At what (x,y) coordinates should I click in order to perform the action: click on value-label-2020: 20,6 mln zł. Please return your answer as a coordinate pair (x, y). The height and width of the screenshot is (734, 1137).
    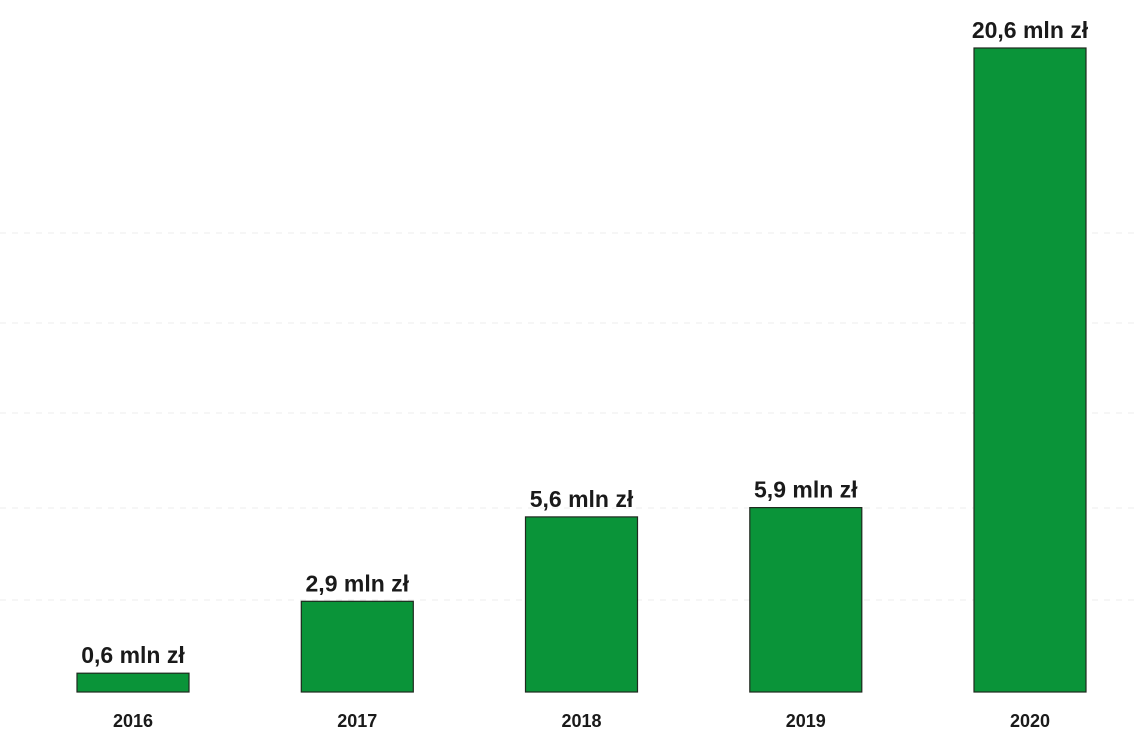
    Looking at the image, I should click on (1030, 30).